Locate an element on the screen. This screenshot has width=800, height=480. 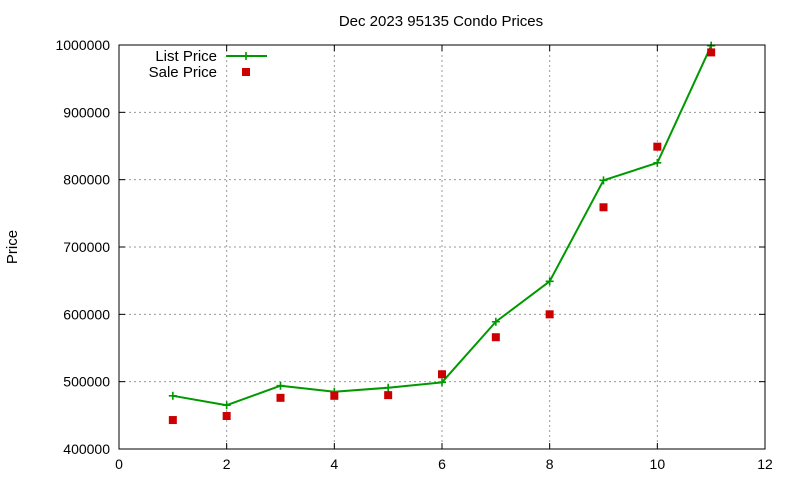
y-tick-label: 800000 is located at coordinates (86, 180).